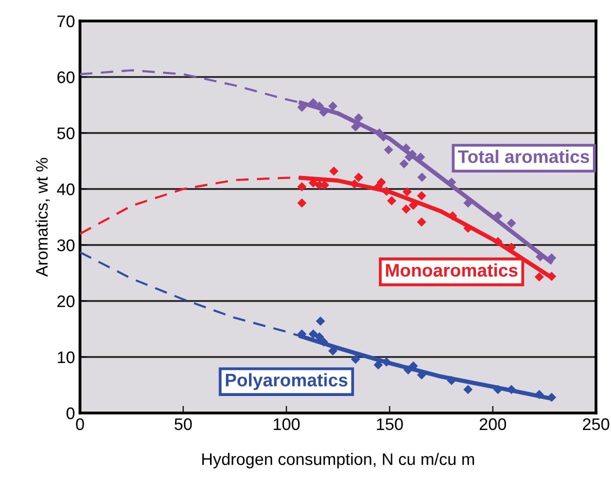  I want to click on x-axis-title: Hydrogen consumption, N cu m/cu m, so click(338, 460).